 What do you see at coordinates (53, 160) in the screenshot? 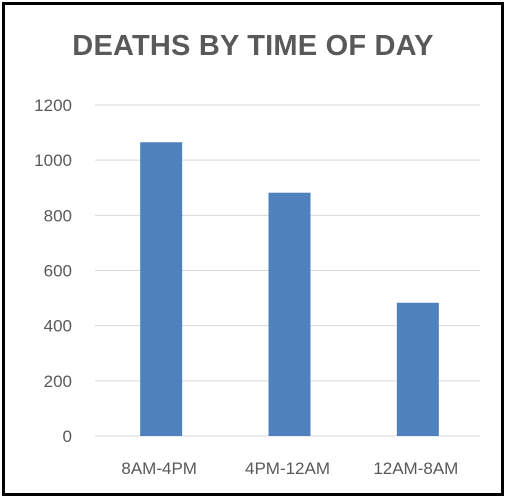
I see `y-tick-label: 1000` at bounding box center [53, 160].